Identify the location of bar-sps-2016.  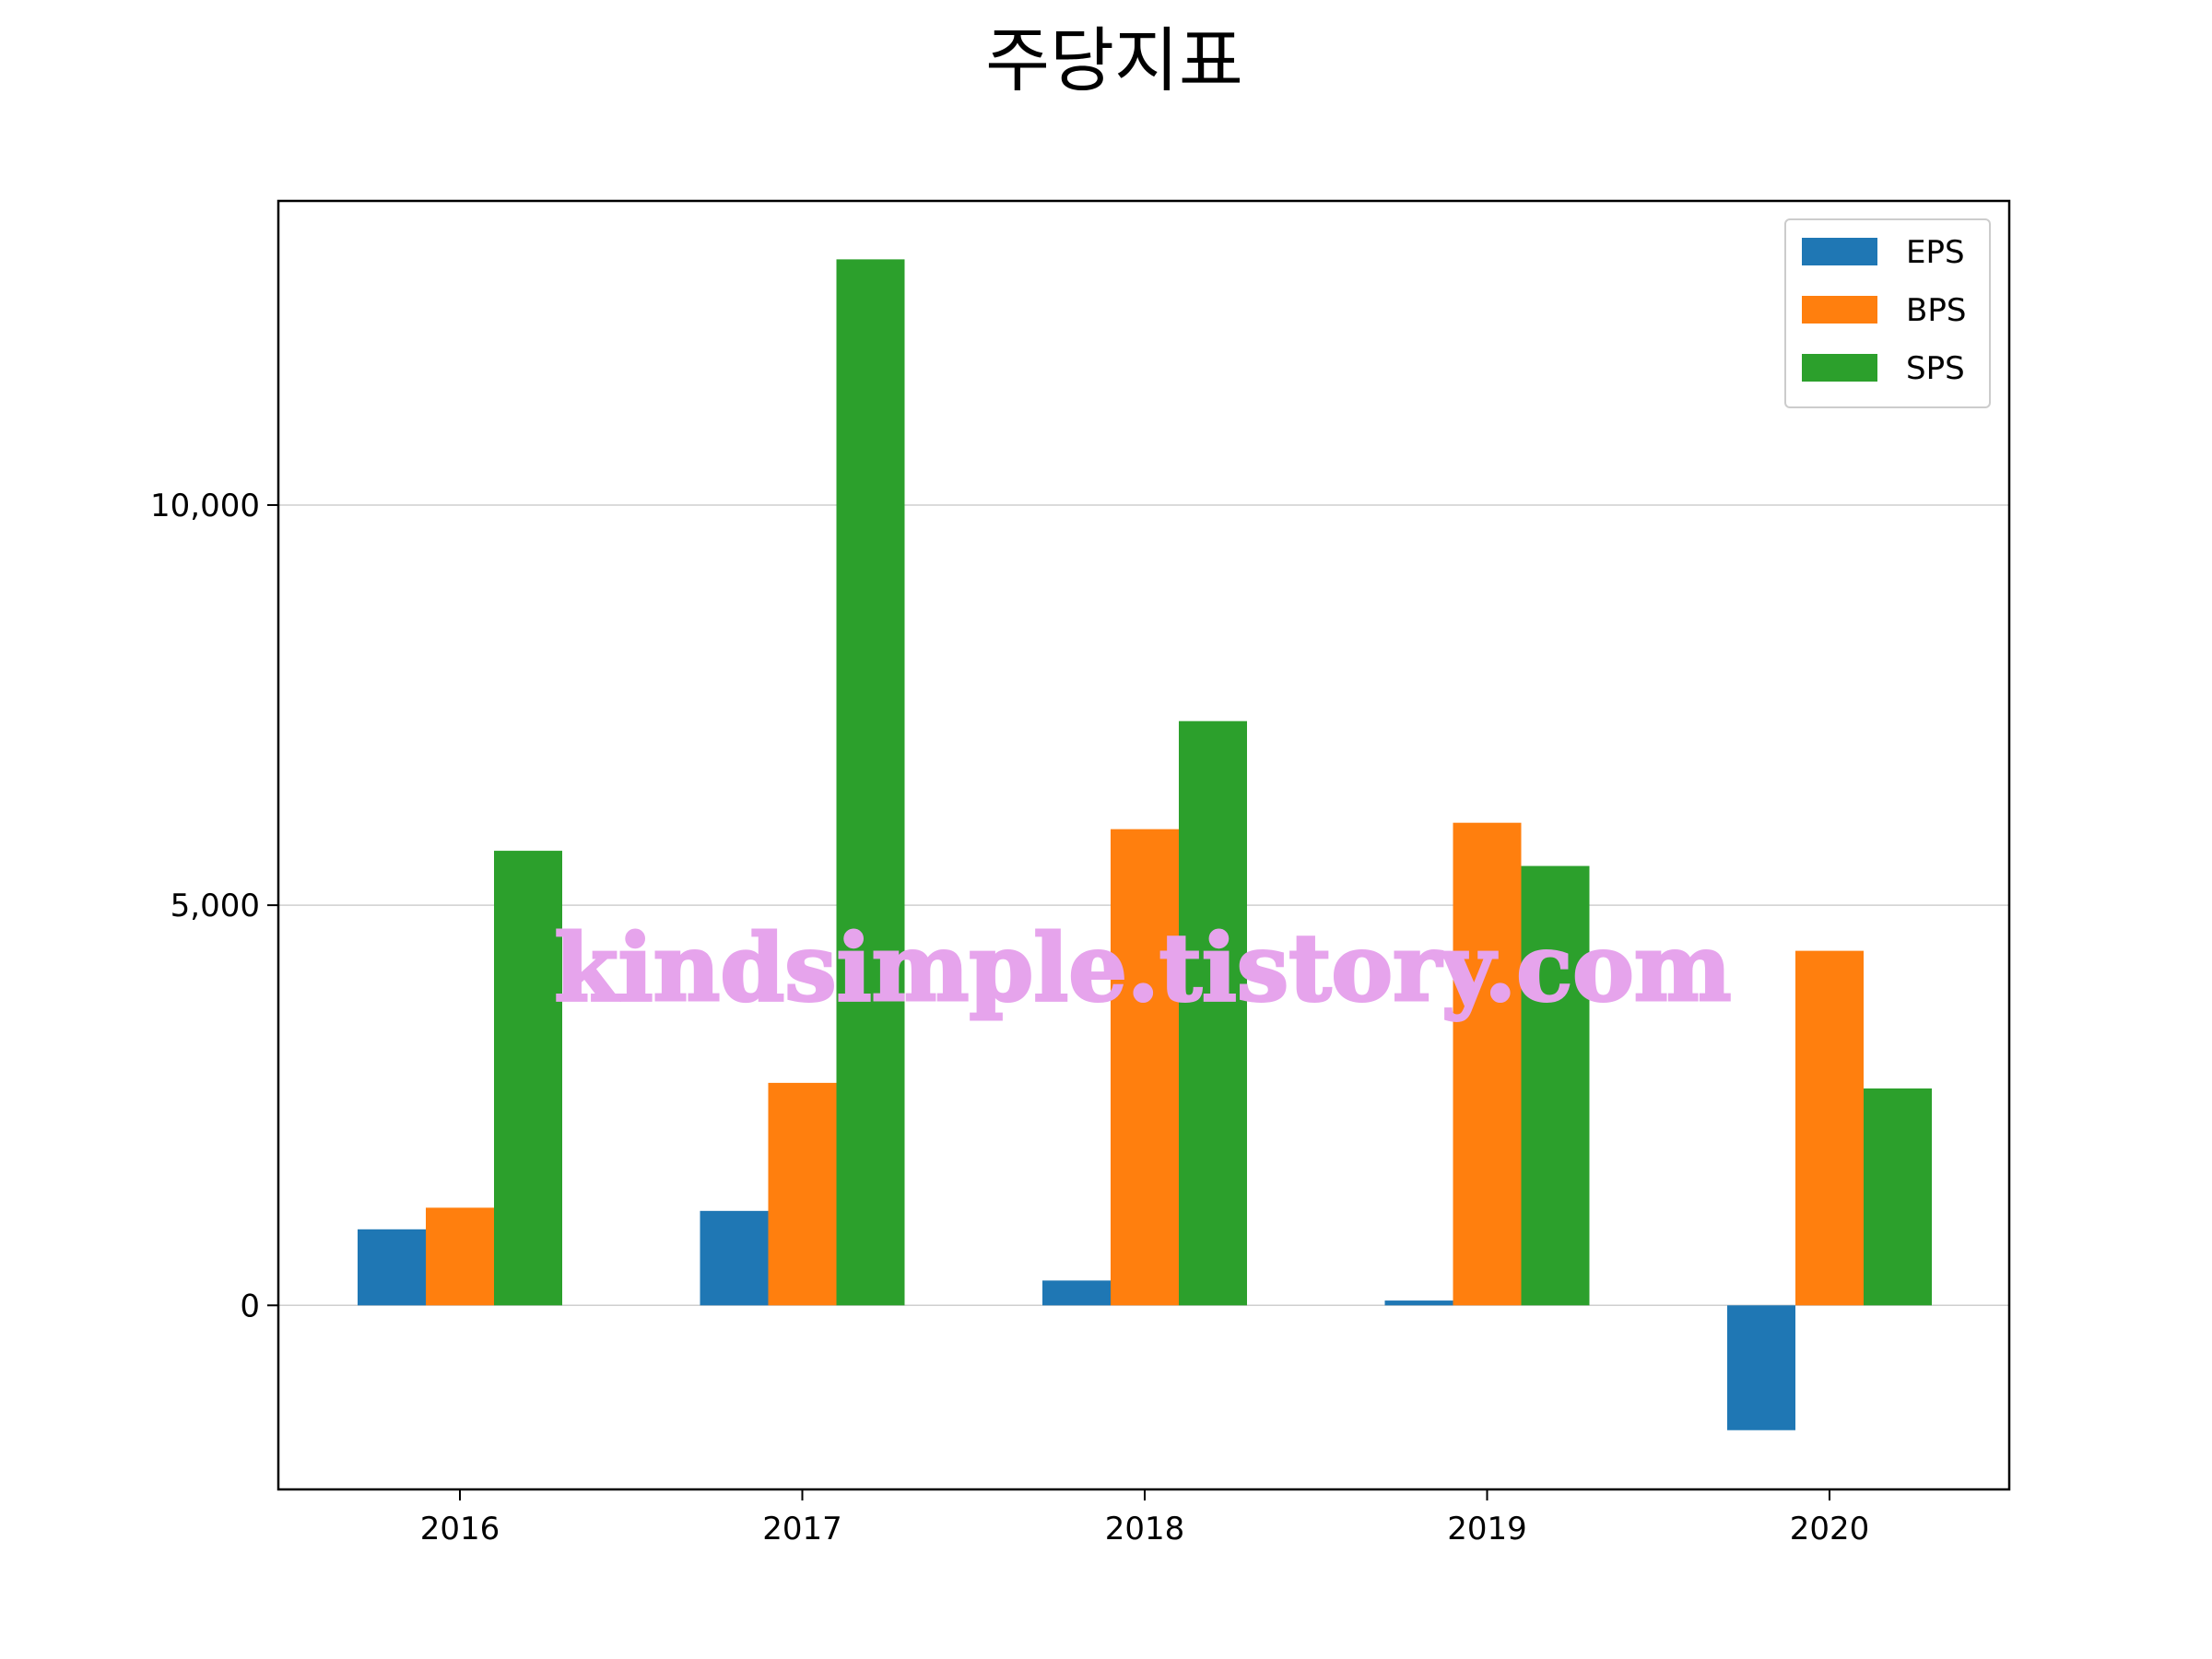
(528, 1078).